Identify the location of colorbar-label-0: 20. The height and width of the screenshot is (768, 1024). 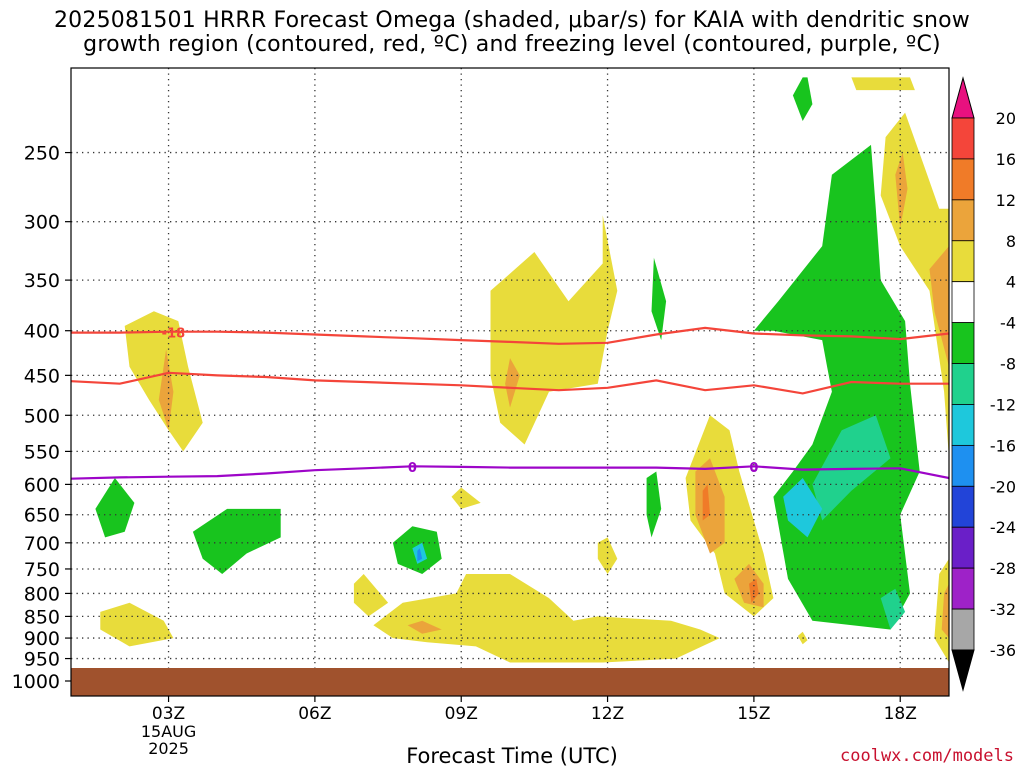
(1006, 118).